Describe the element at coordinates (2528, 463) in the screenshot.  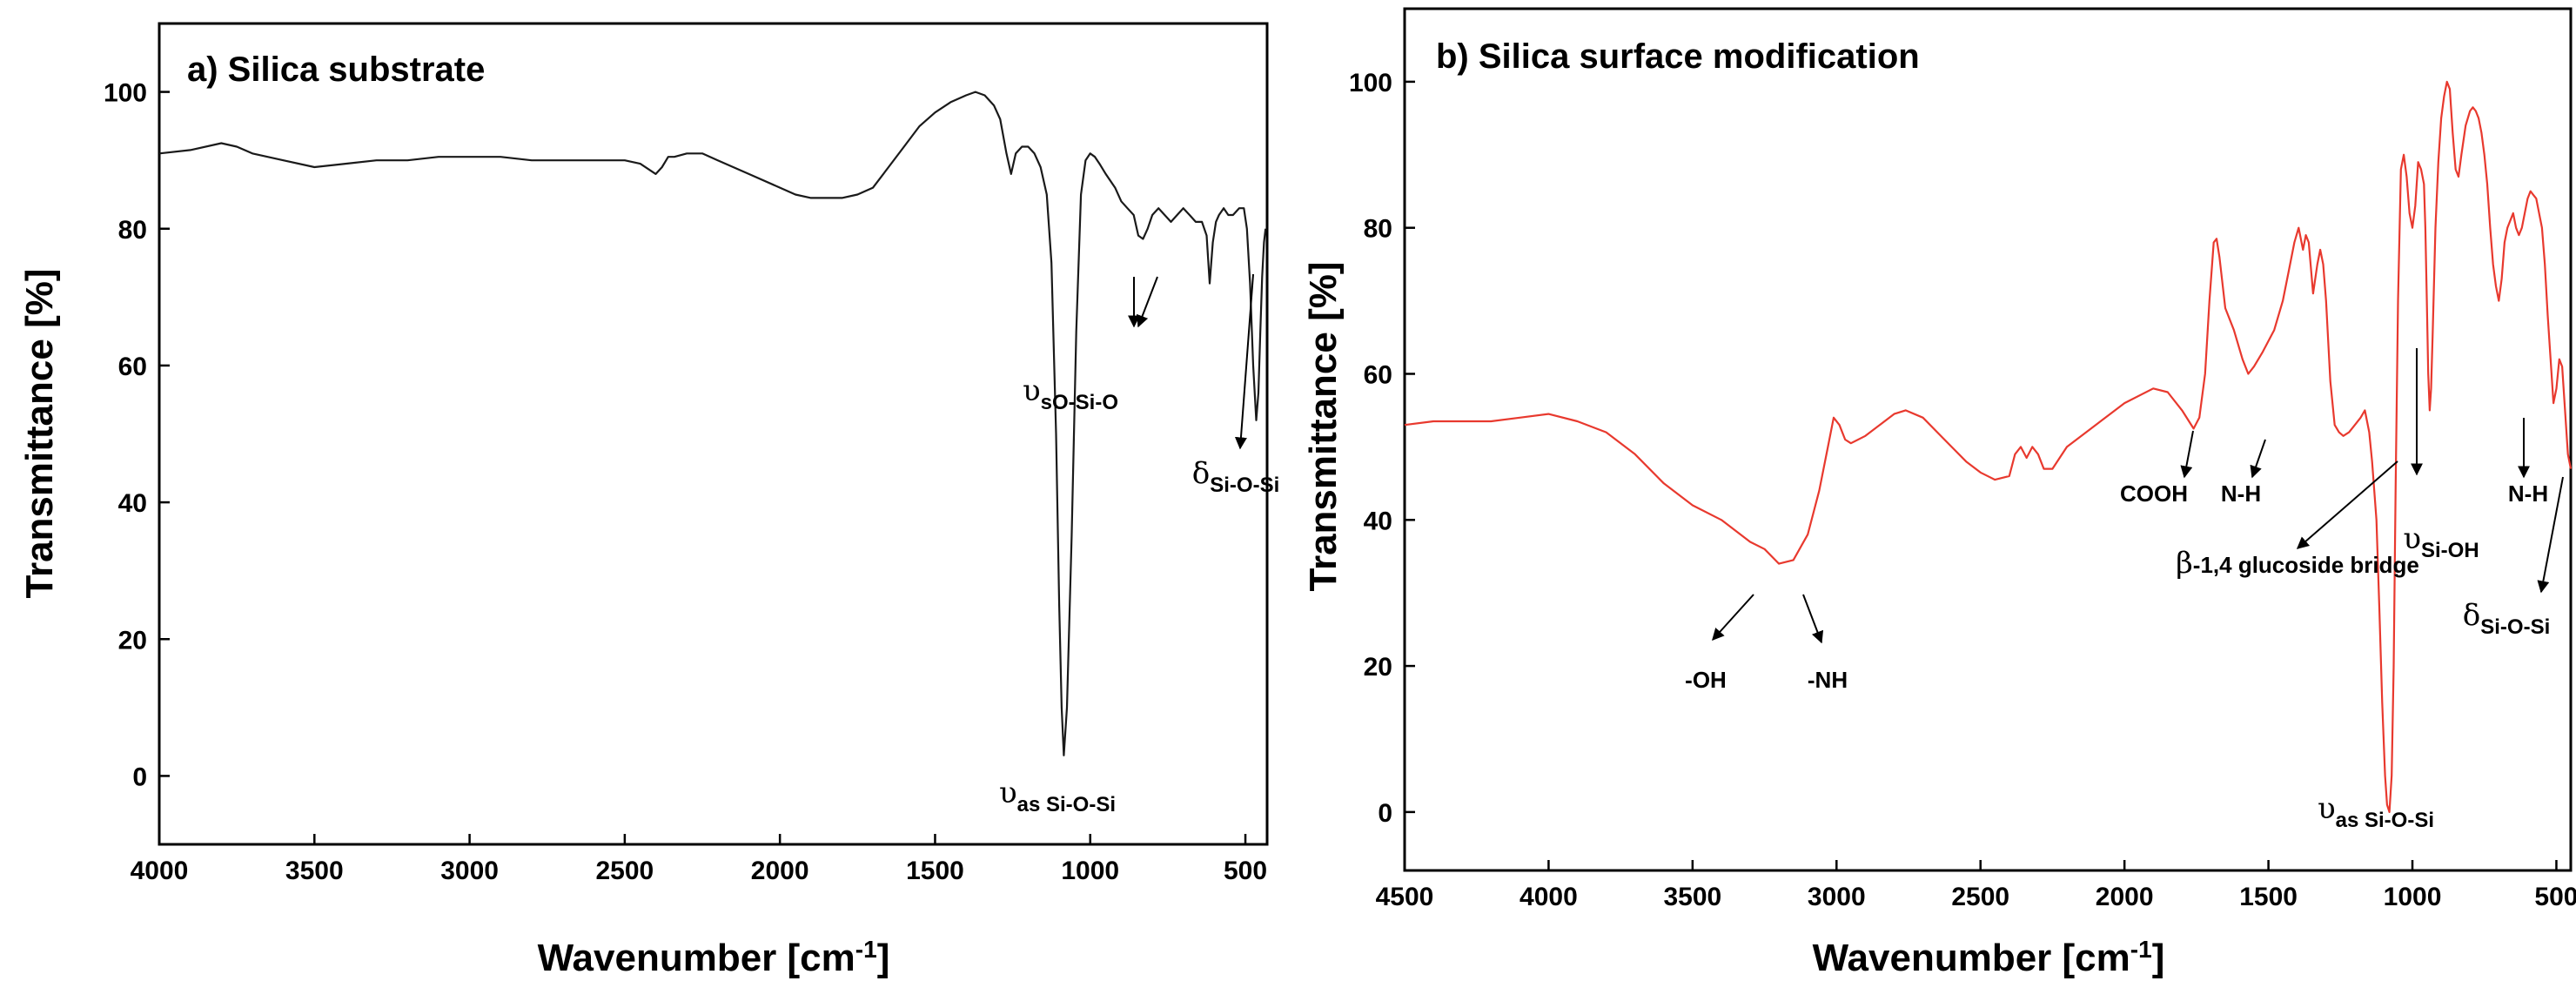
I see `panel-b-annotation-nh-2: N-H` at that location.